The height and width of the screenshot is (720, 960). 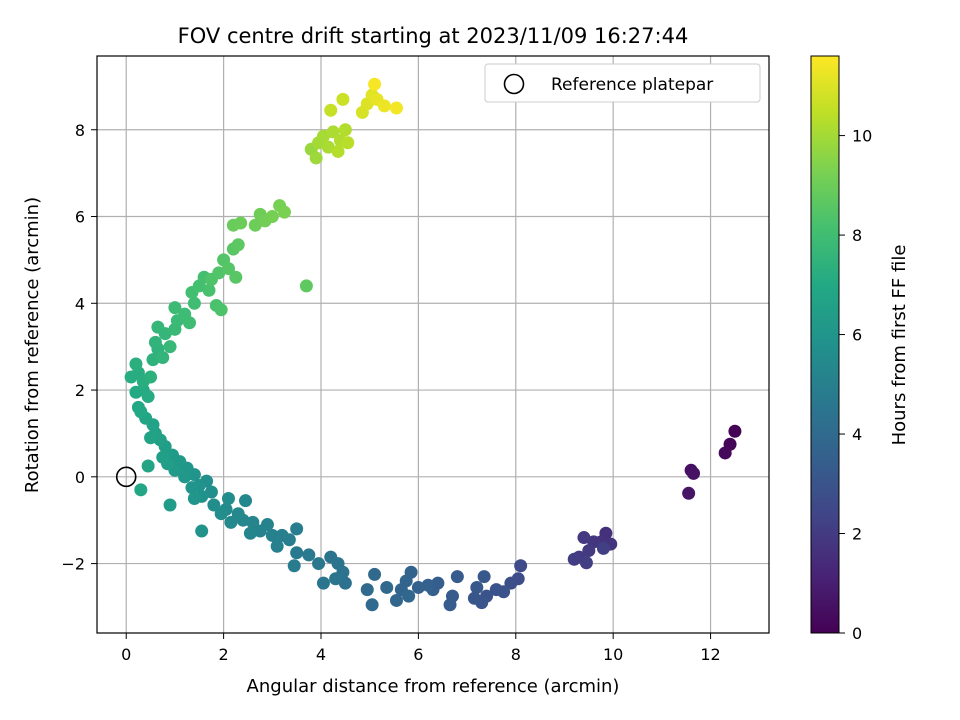 What do you see at coordinates (80, 390) in the screenshot?
I see `y-tick-label: 2` at bounding box center [80, 390].